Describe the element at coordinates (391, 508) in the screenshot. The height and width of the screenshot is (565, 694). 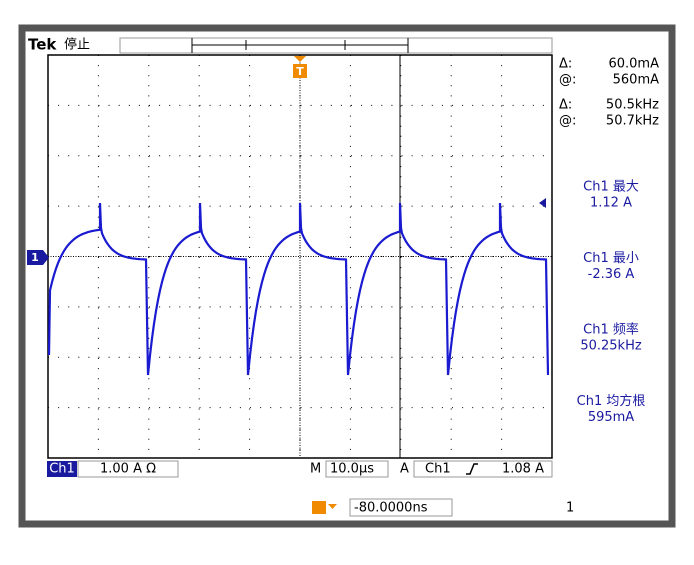
I see `position: -80.0000ns` at that location.